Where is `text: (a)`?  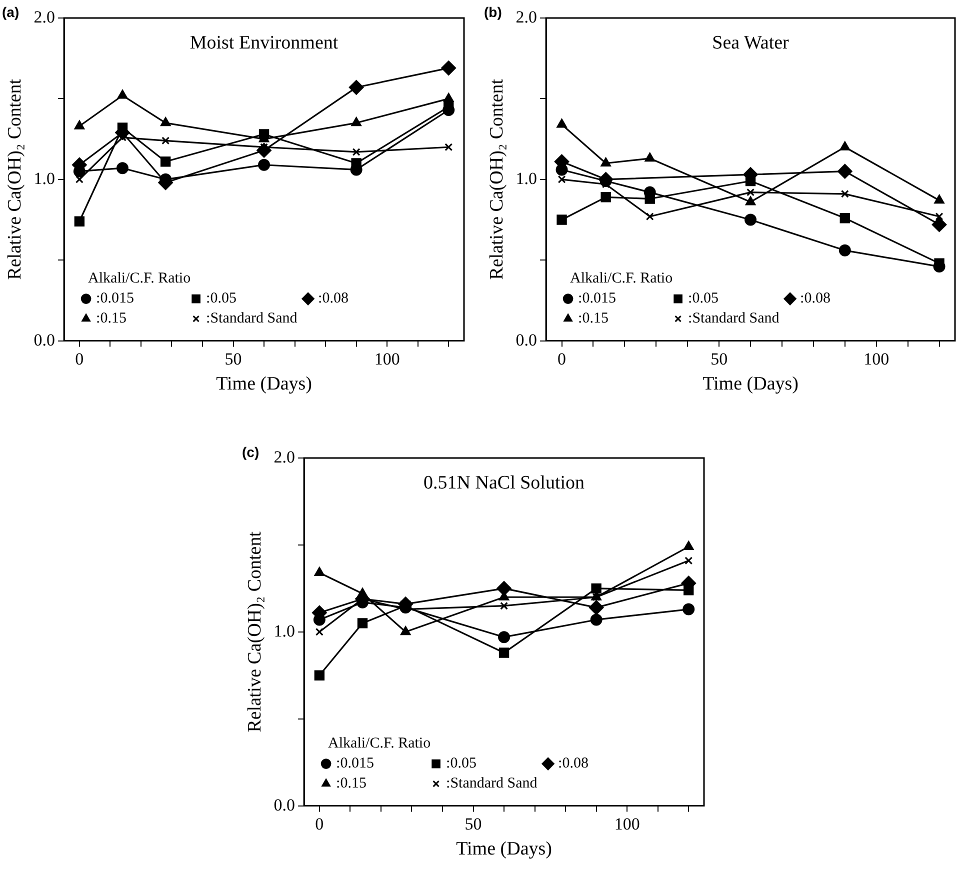 text: (a) is located at coordinates (11, 12).